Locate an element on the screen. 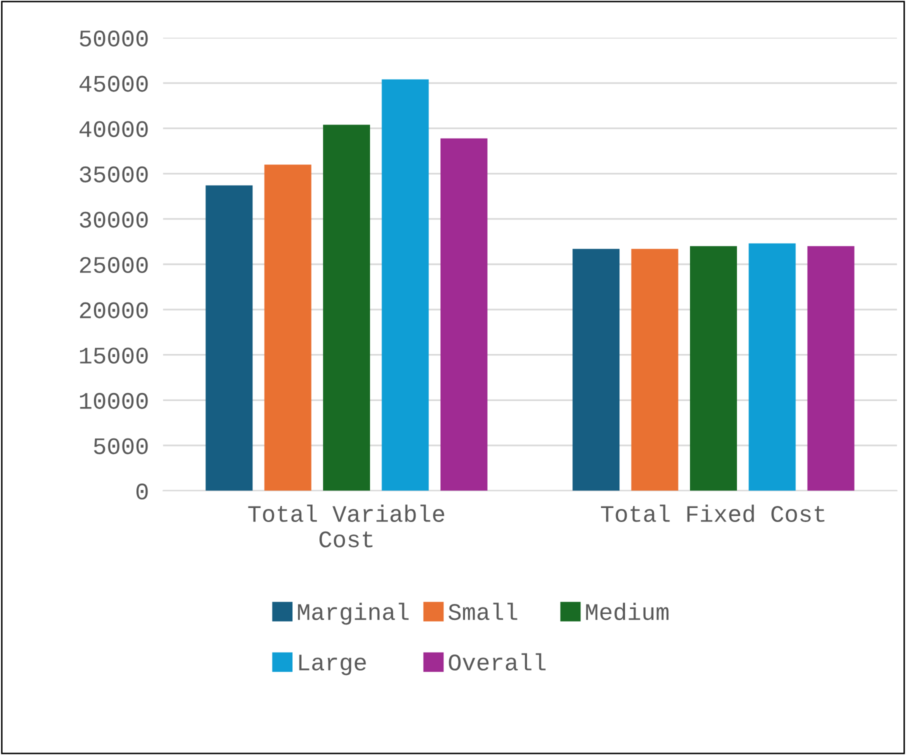  y-tick-label: 50000 is located at coordinates (114, 38).